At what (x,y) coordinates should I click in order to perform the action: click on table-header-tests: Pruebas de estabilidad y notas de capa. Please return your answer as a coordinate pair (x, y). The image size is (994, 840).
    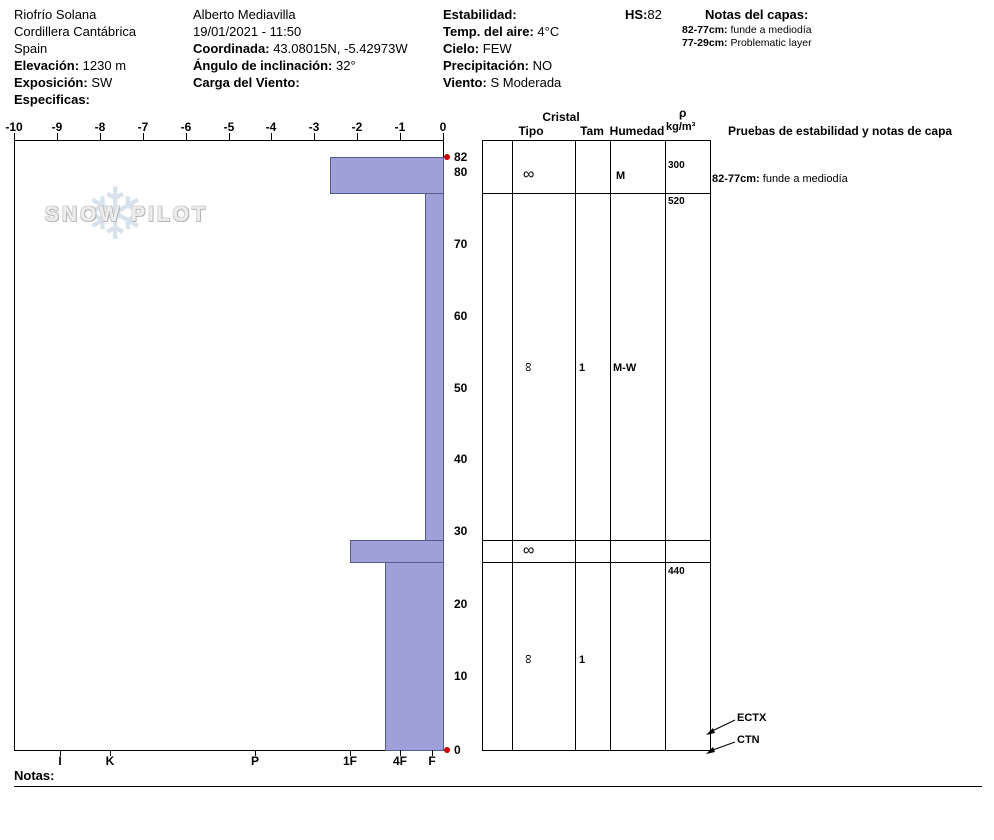
    Looking at the image, I should click on (840, 131).